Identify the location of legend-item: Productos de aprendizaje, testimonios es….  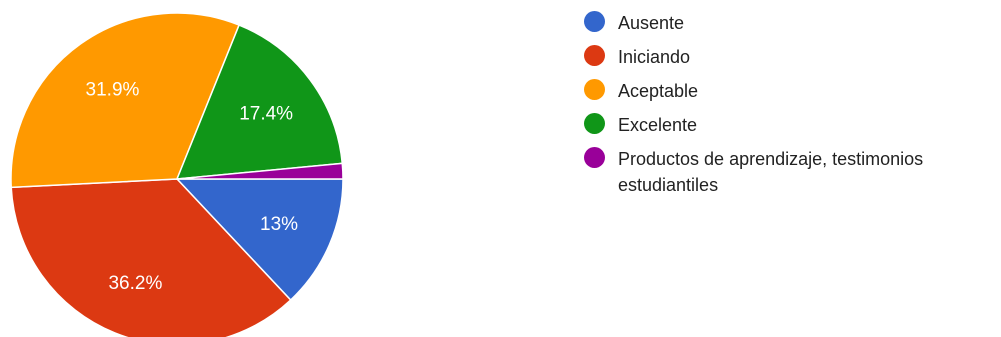
(789, 172).